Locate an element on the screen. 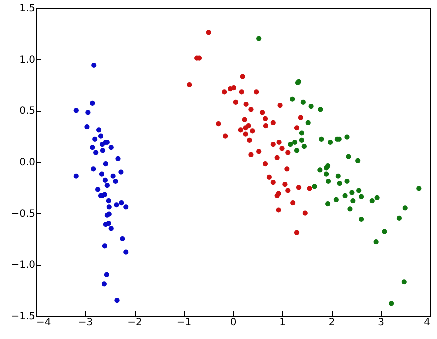  x-tick-label: 2 is located at coordinates (332, 323).